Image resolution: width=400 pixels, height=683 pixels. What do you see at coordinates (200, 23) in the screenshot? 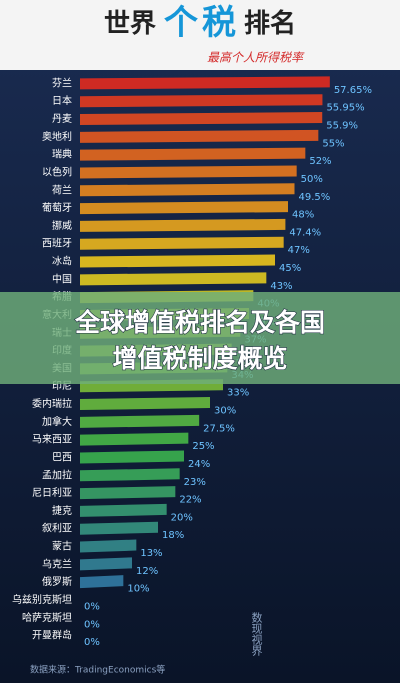
I see `chart-title: 世界个税排名` at bounding box center [200, 23].